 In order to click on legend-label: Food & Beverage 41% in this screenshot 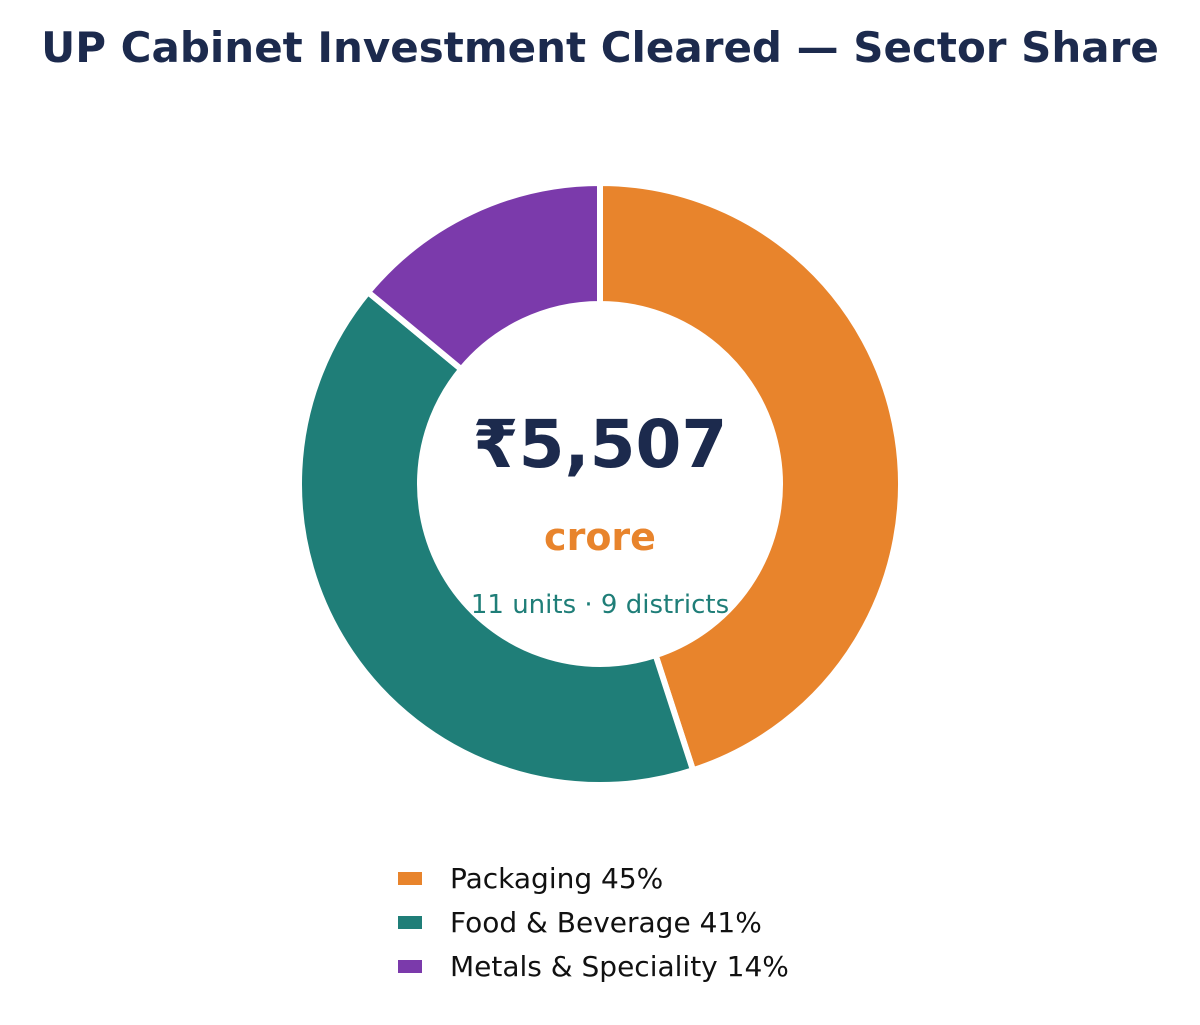, I will do `click(606, 922)`.